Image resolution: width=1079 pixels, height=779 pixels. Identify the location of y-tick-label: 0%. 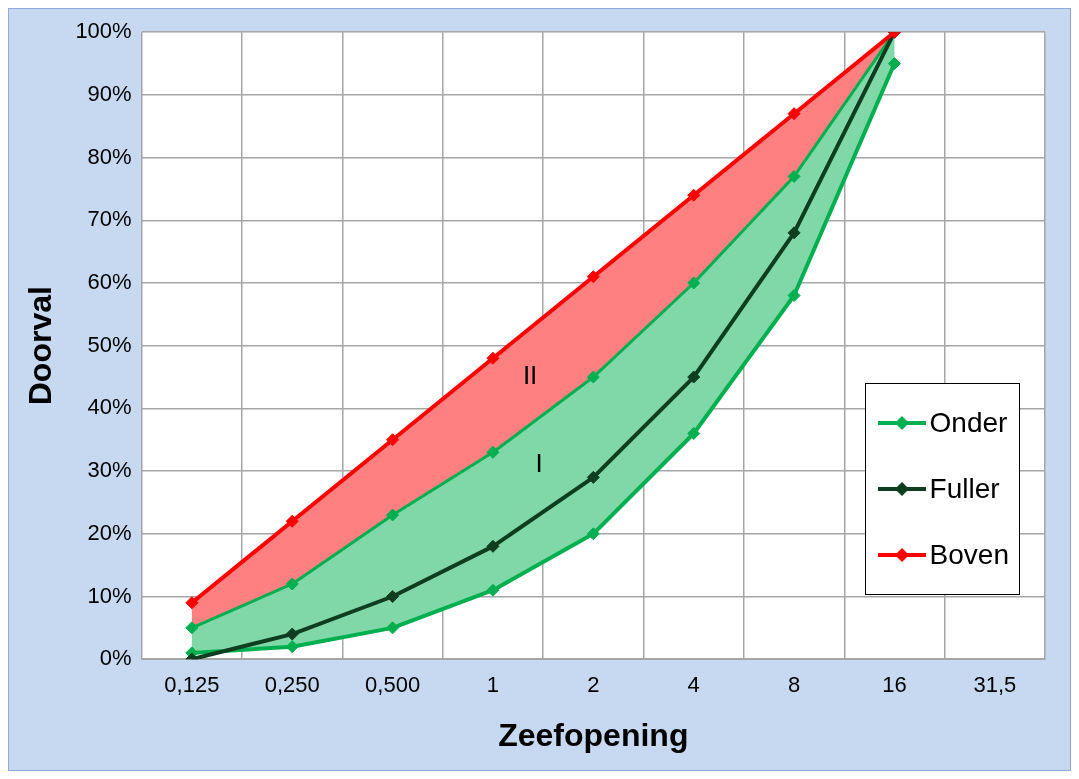
(115, 658).